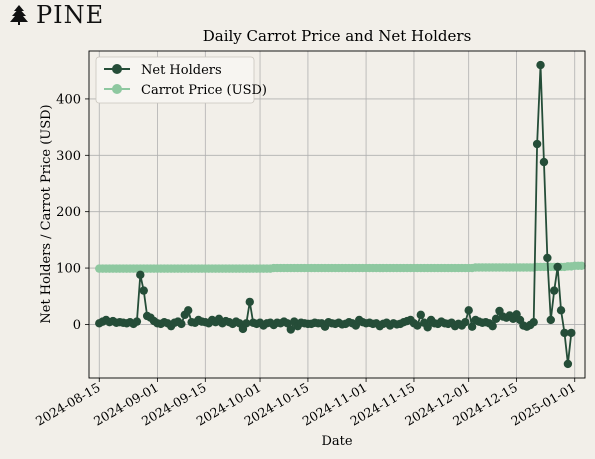 The width and height of the screenshot is (595, 459). Describe the element at coordinates (581, 266) in the screenshot. I see `data-point-carrot-price-usd` at that location.